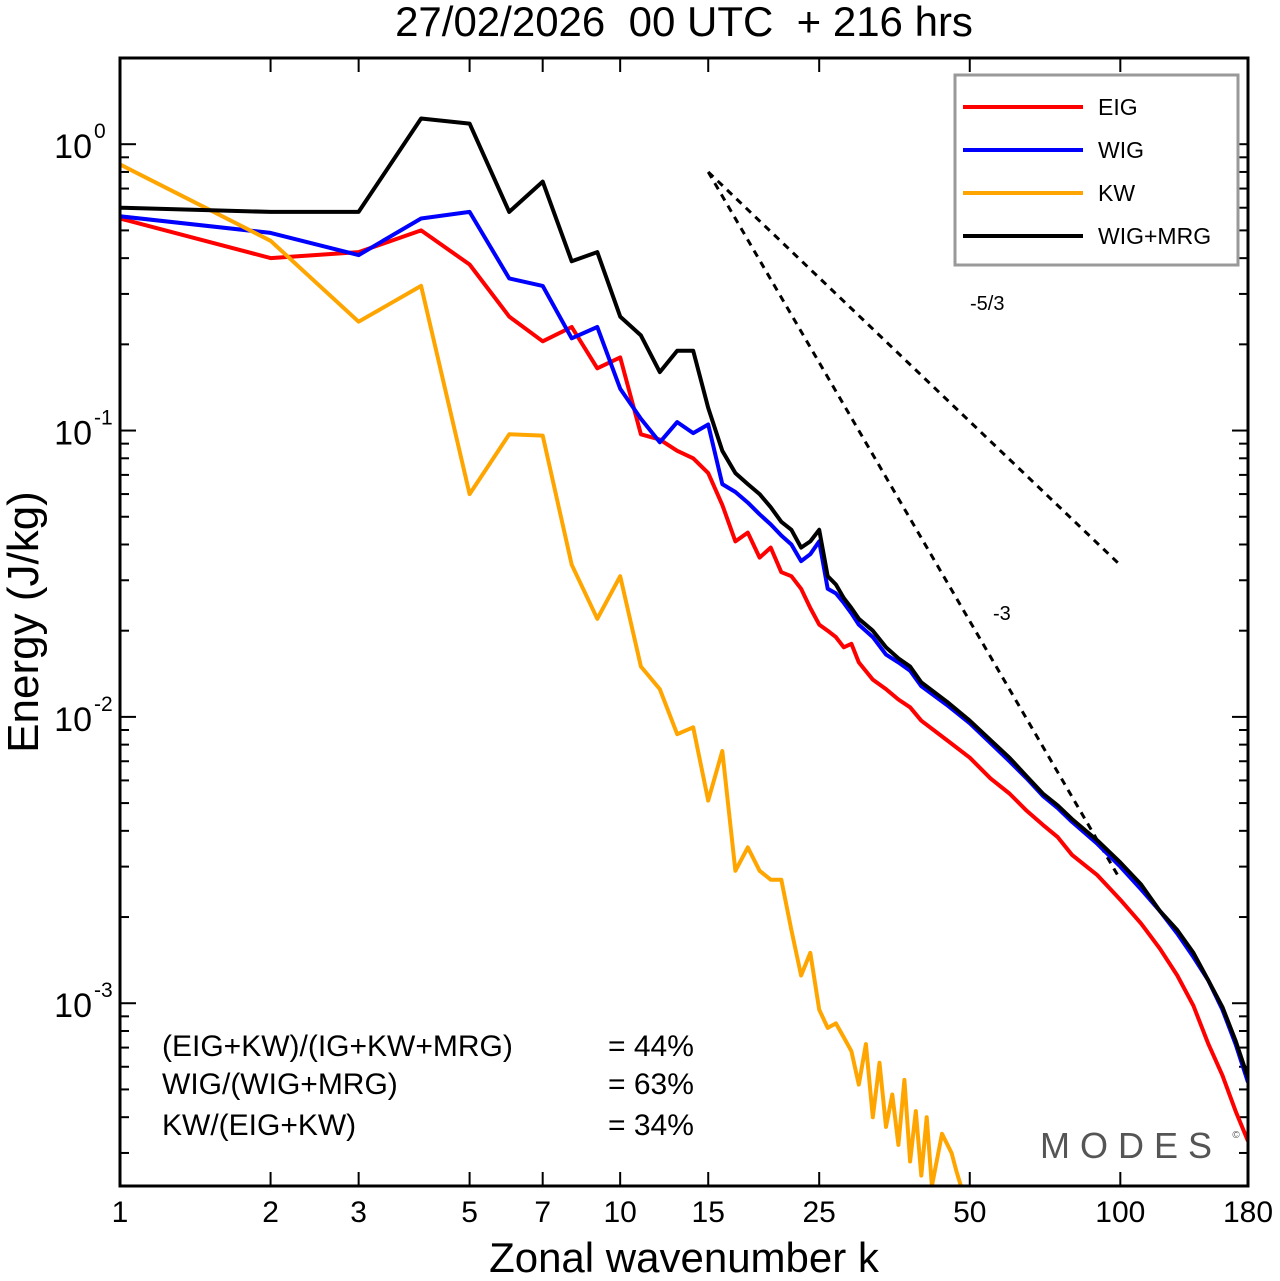  What do you see at coordinates (120, 1212) in the screenshot?
I see `x-tick-label: 1` at bounding box center [120, 1212].